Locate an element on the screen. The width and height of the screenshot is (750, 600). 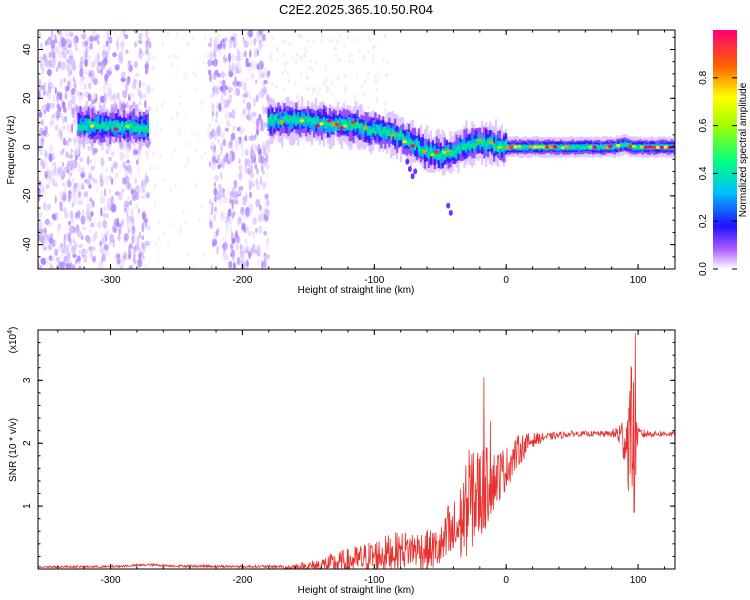
x-tick-label: 0 is located at coordinates (506, 280).